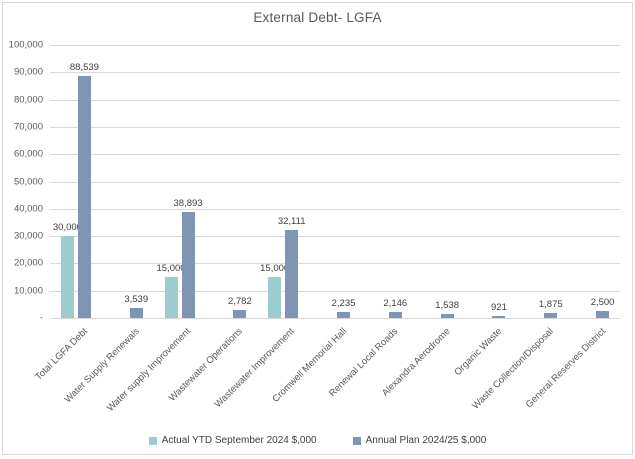 The width and height of the screenshot is (635, 459). I want to click on y-axis-tick-label: 30,000, so click(28, 236).